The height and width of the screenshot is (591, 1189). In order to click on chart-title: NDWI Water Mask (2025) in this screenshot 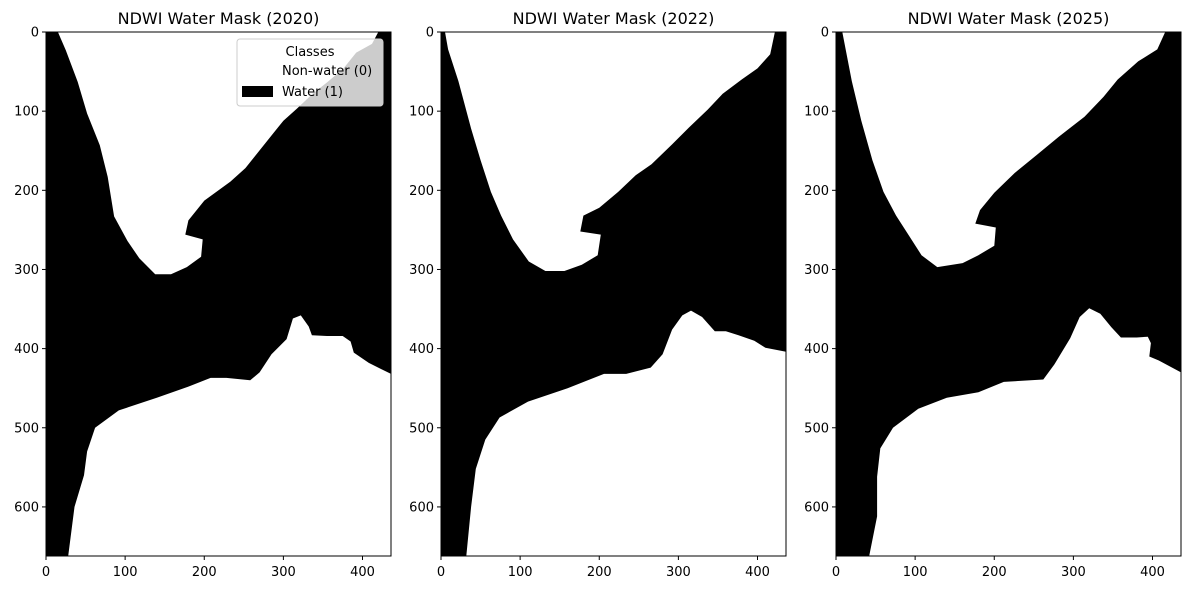, I will do `click(1009, 18)`.